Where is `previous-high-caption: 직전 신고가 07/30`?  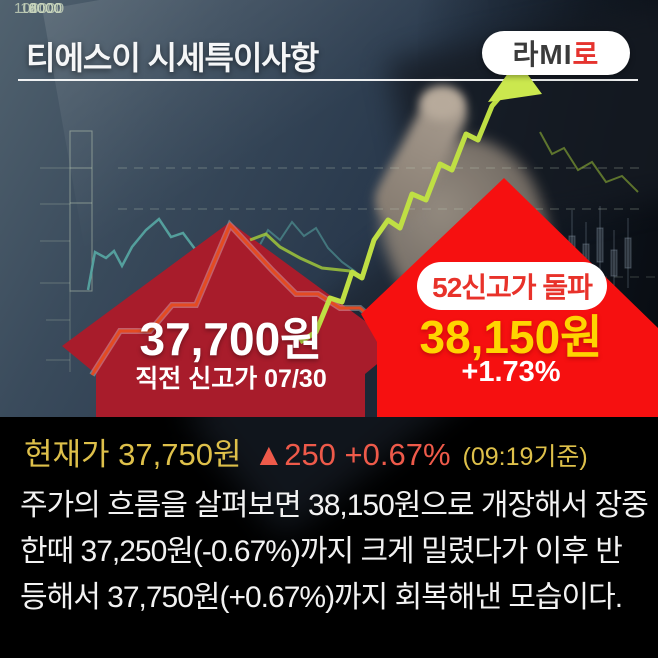
previous-high-caption: 직전 신고가 07/30 is located at coordinates (231, 379).